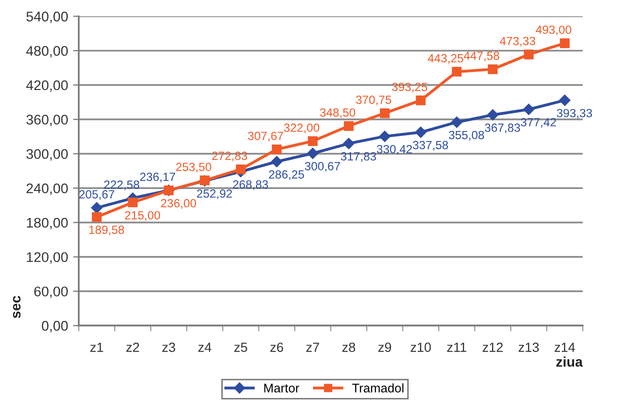 This screenshot has width=630, height=407. What do you see at coordinates (456, 347) in the screenshot?
I see `x-tick-label: z11` at bounding box center [456, 347].